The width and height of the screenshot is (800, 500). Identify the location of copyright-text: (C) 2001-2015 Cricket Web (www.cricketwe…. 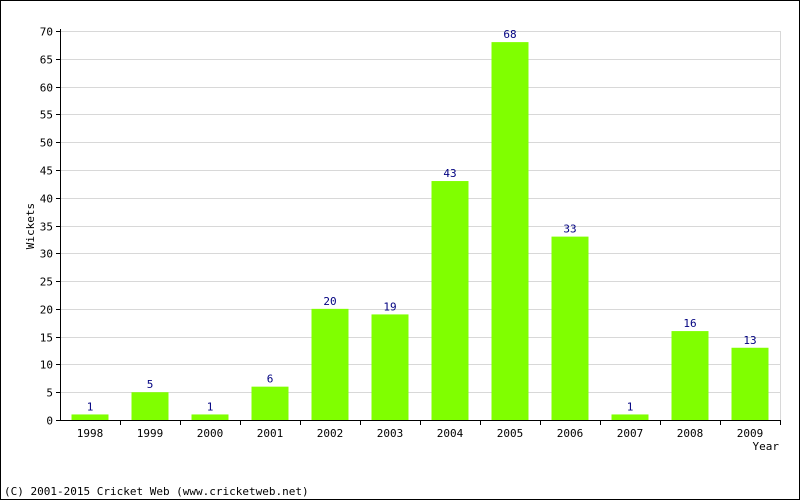
(156, 491).